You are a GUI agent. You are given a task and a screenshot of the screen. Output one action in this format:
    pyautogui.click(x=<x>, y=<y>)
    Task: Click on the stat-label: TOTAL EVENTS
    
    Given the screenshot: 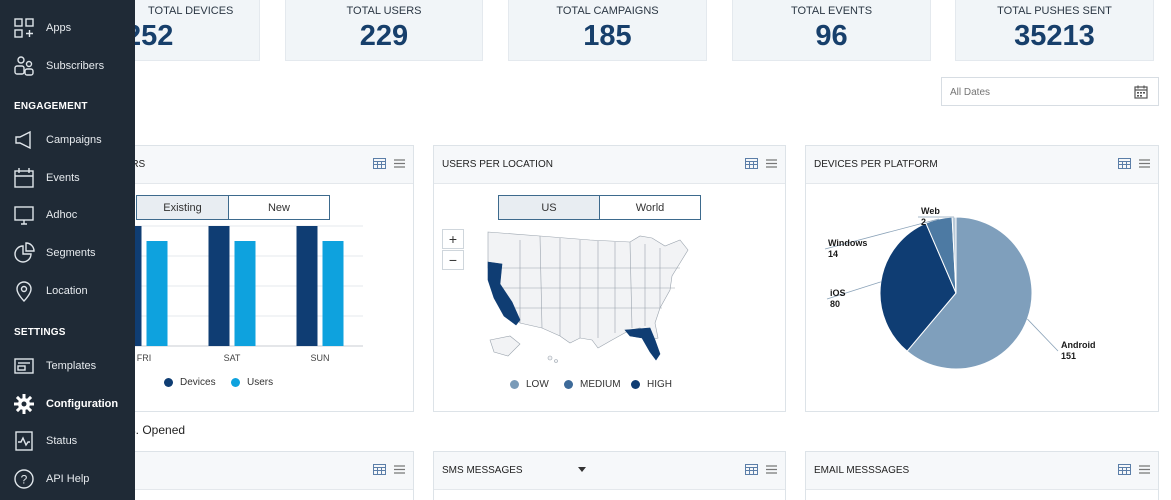 What is the action you would take?
    pyautogui.click(x=831, y=11)
    